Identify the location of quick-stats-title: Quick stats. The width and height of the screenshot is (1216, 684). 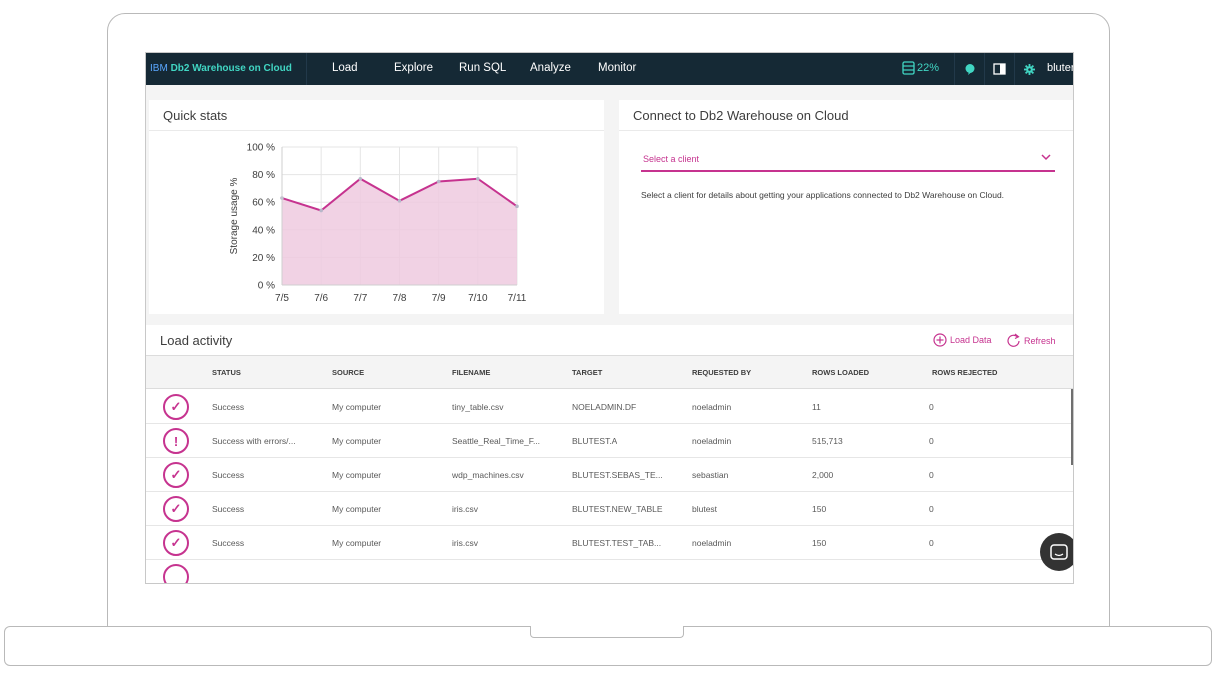
(195, 115).